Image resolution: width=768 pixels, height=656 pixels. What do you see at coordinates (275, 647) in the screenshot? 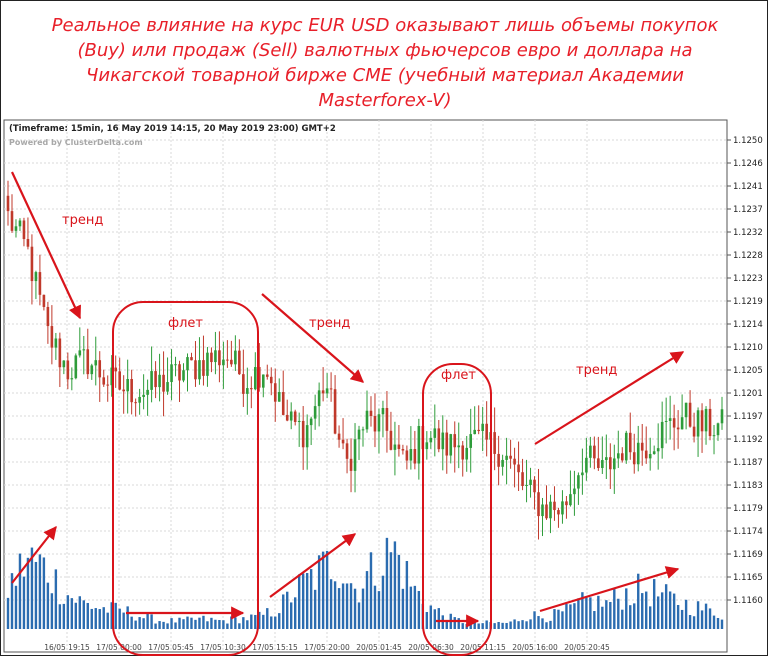
I see `x-tick-label: 17/05 15:15` at bounding box center [275, 647].